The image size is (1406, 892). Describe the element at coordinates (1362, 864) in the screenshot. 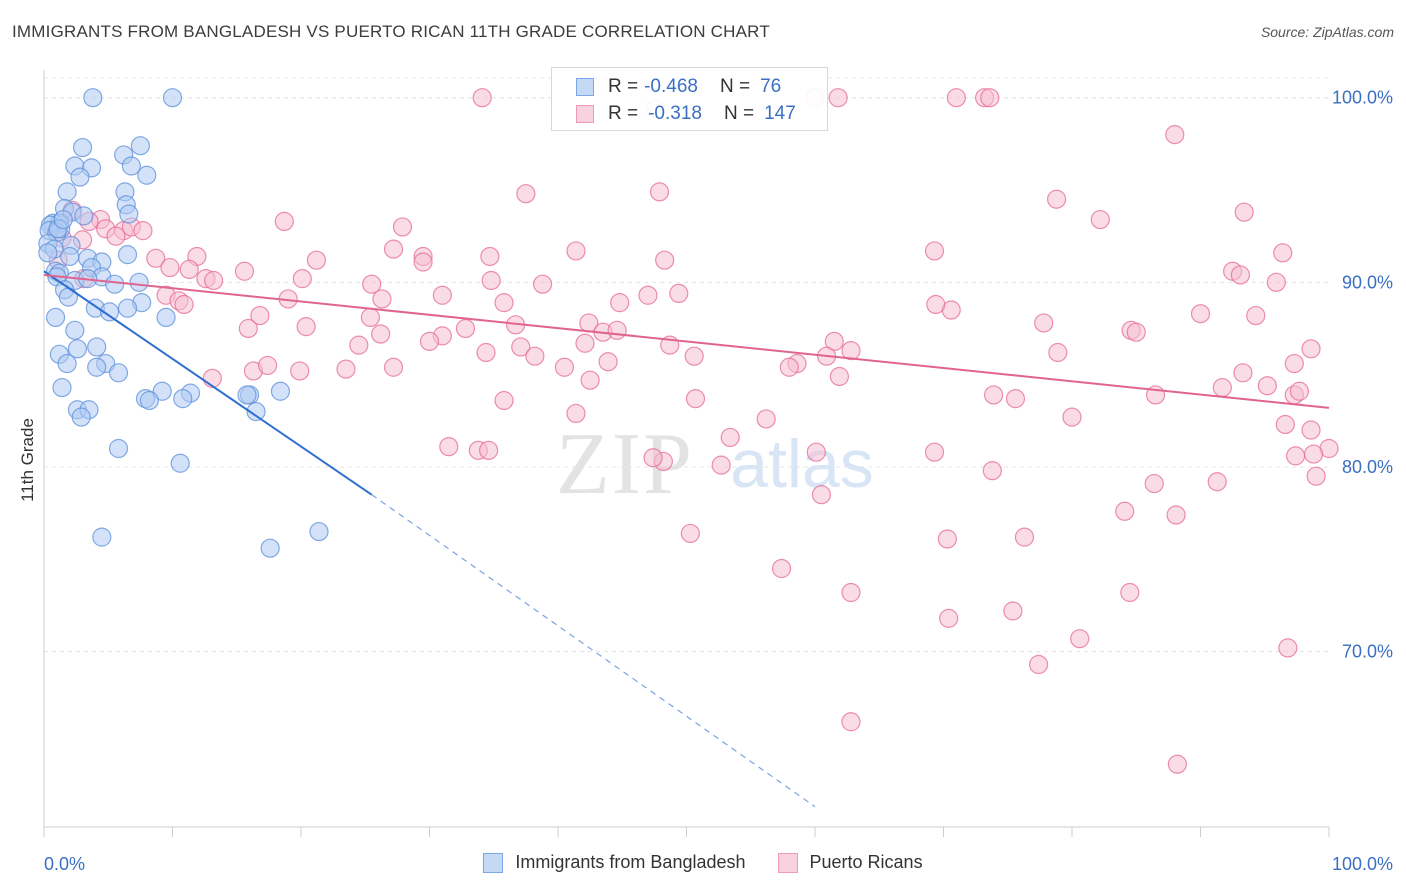

I see `x-tick-label: 100.0%` at that location.